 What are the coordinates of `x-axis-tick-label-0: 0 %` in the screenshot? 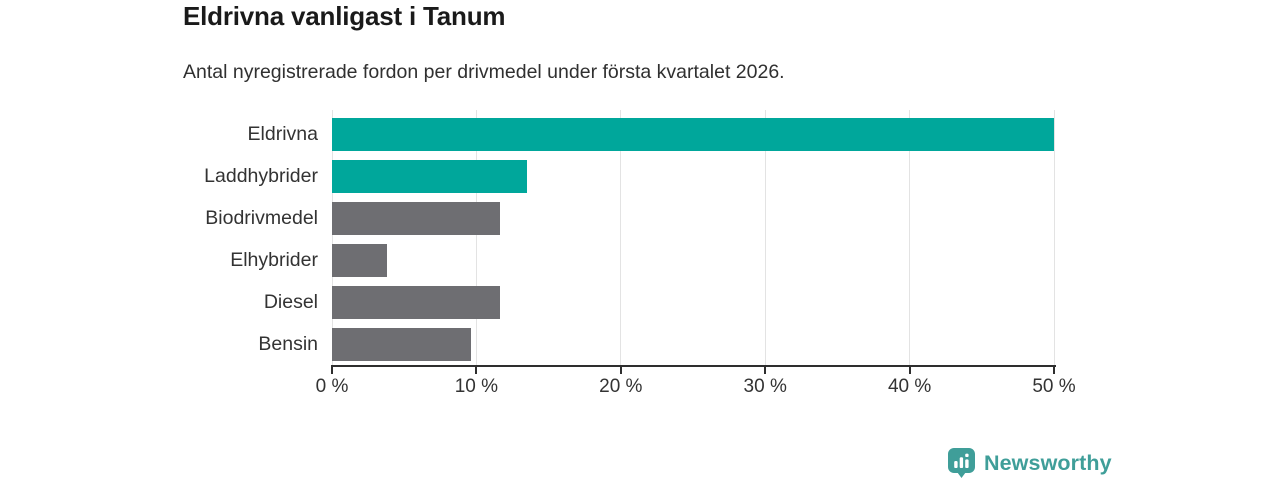 It's located at (332, 386).